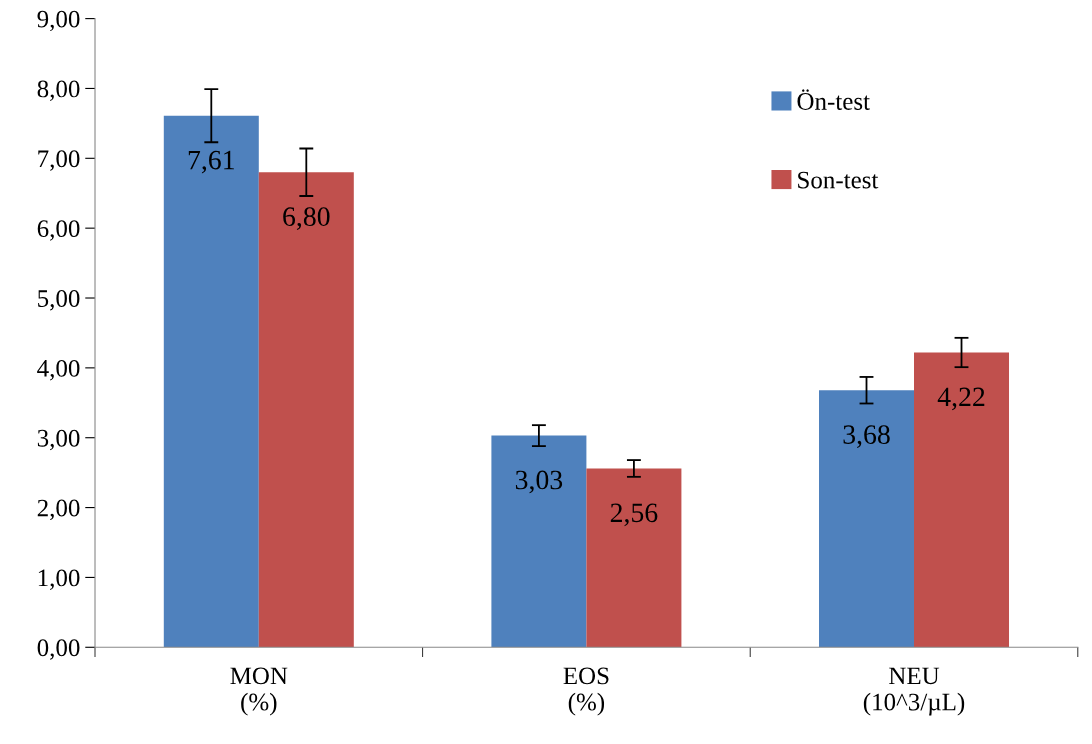 The height and width of the screenshot is (744, 1092). Describe the element at coordinates (914, 691) in the screenshot. I see `x-tick-label: NEU (10^3/µL)` at that location.